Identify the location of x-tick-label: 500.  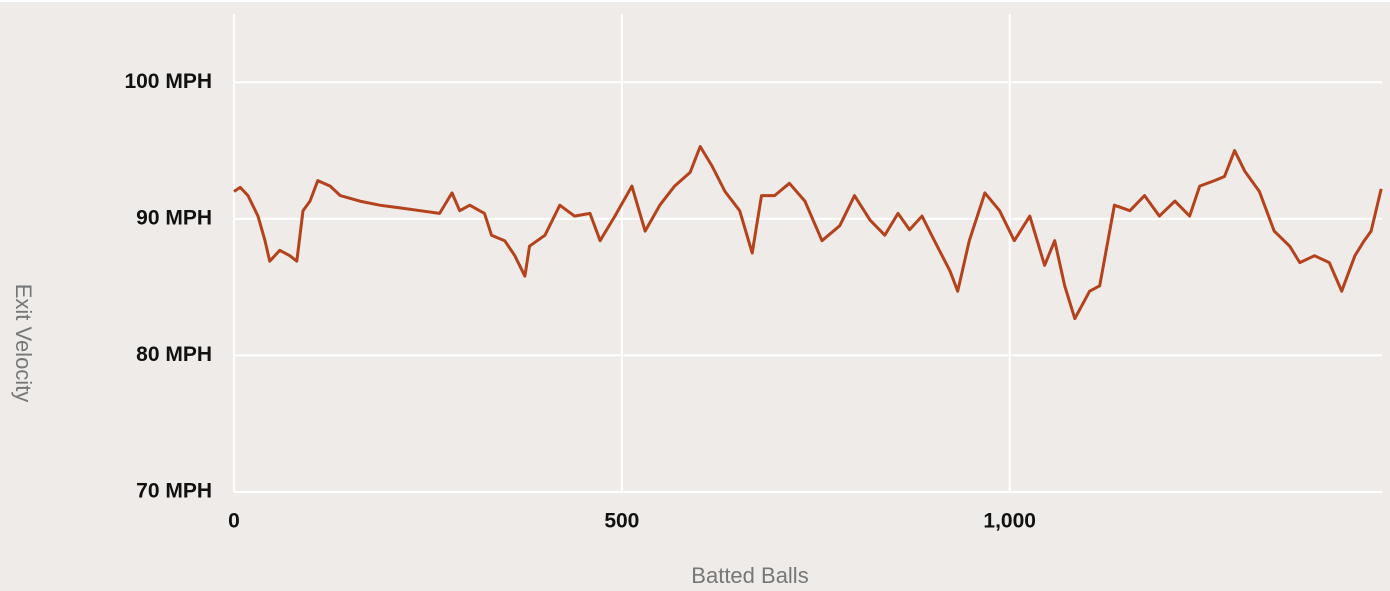
(621, 521).